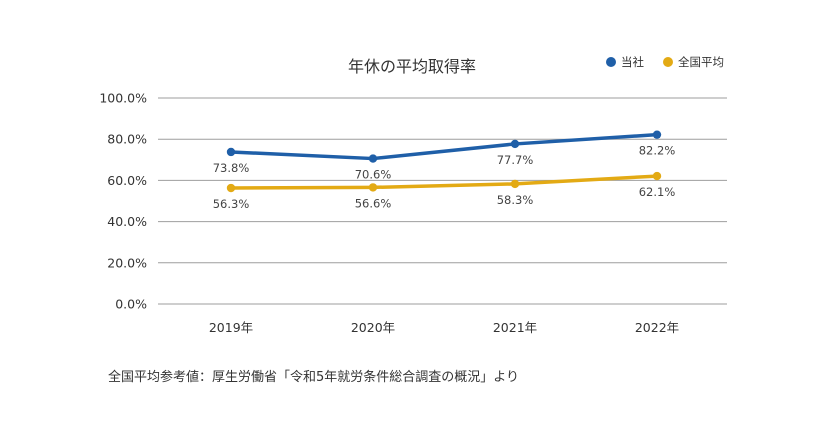 The height and width of the screenshot is (429, 824). I want to click on y-tick-label: 100.0%, so click(123, 98).